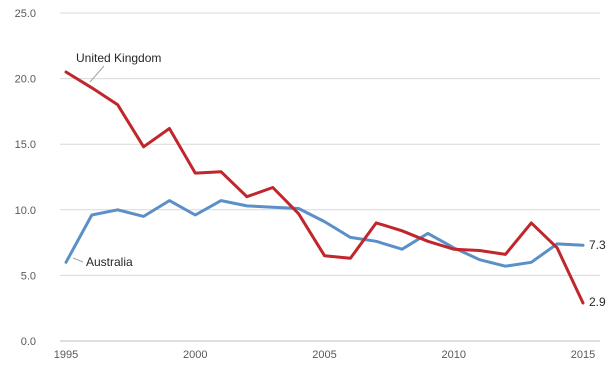 The image size is (616, 369). I want to click on x-tick-label: 2005, so click(324, 355).